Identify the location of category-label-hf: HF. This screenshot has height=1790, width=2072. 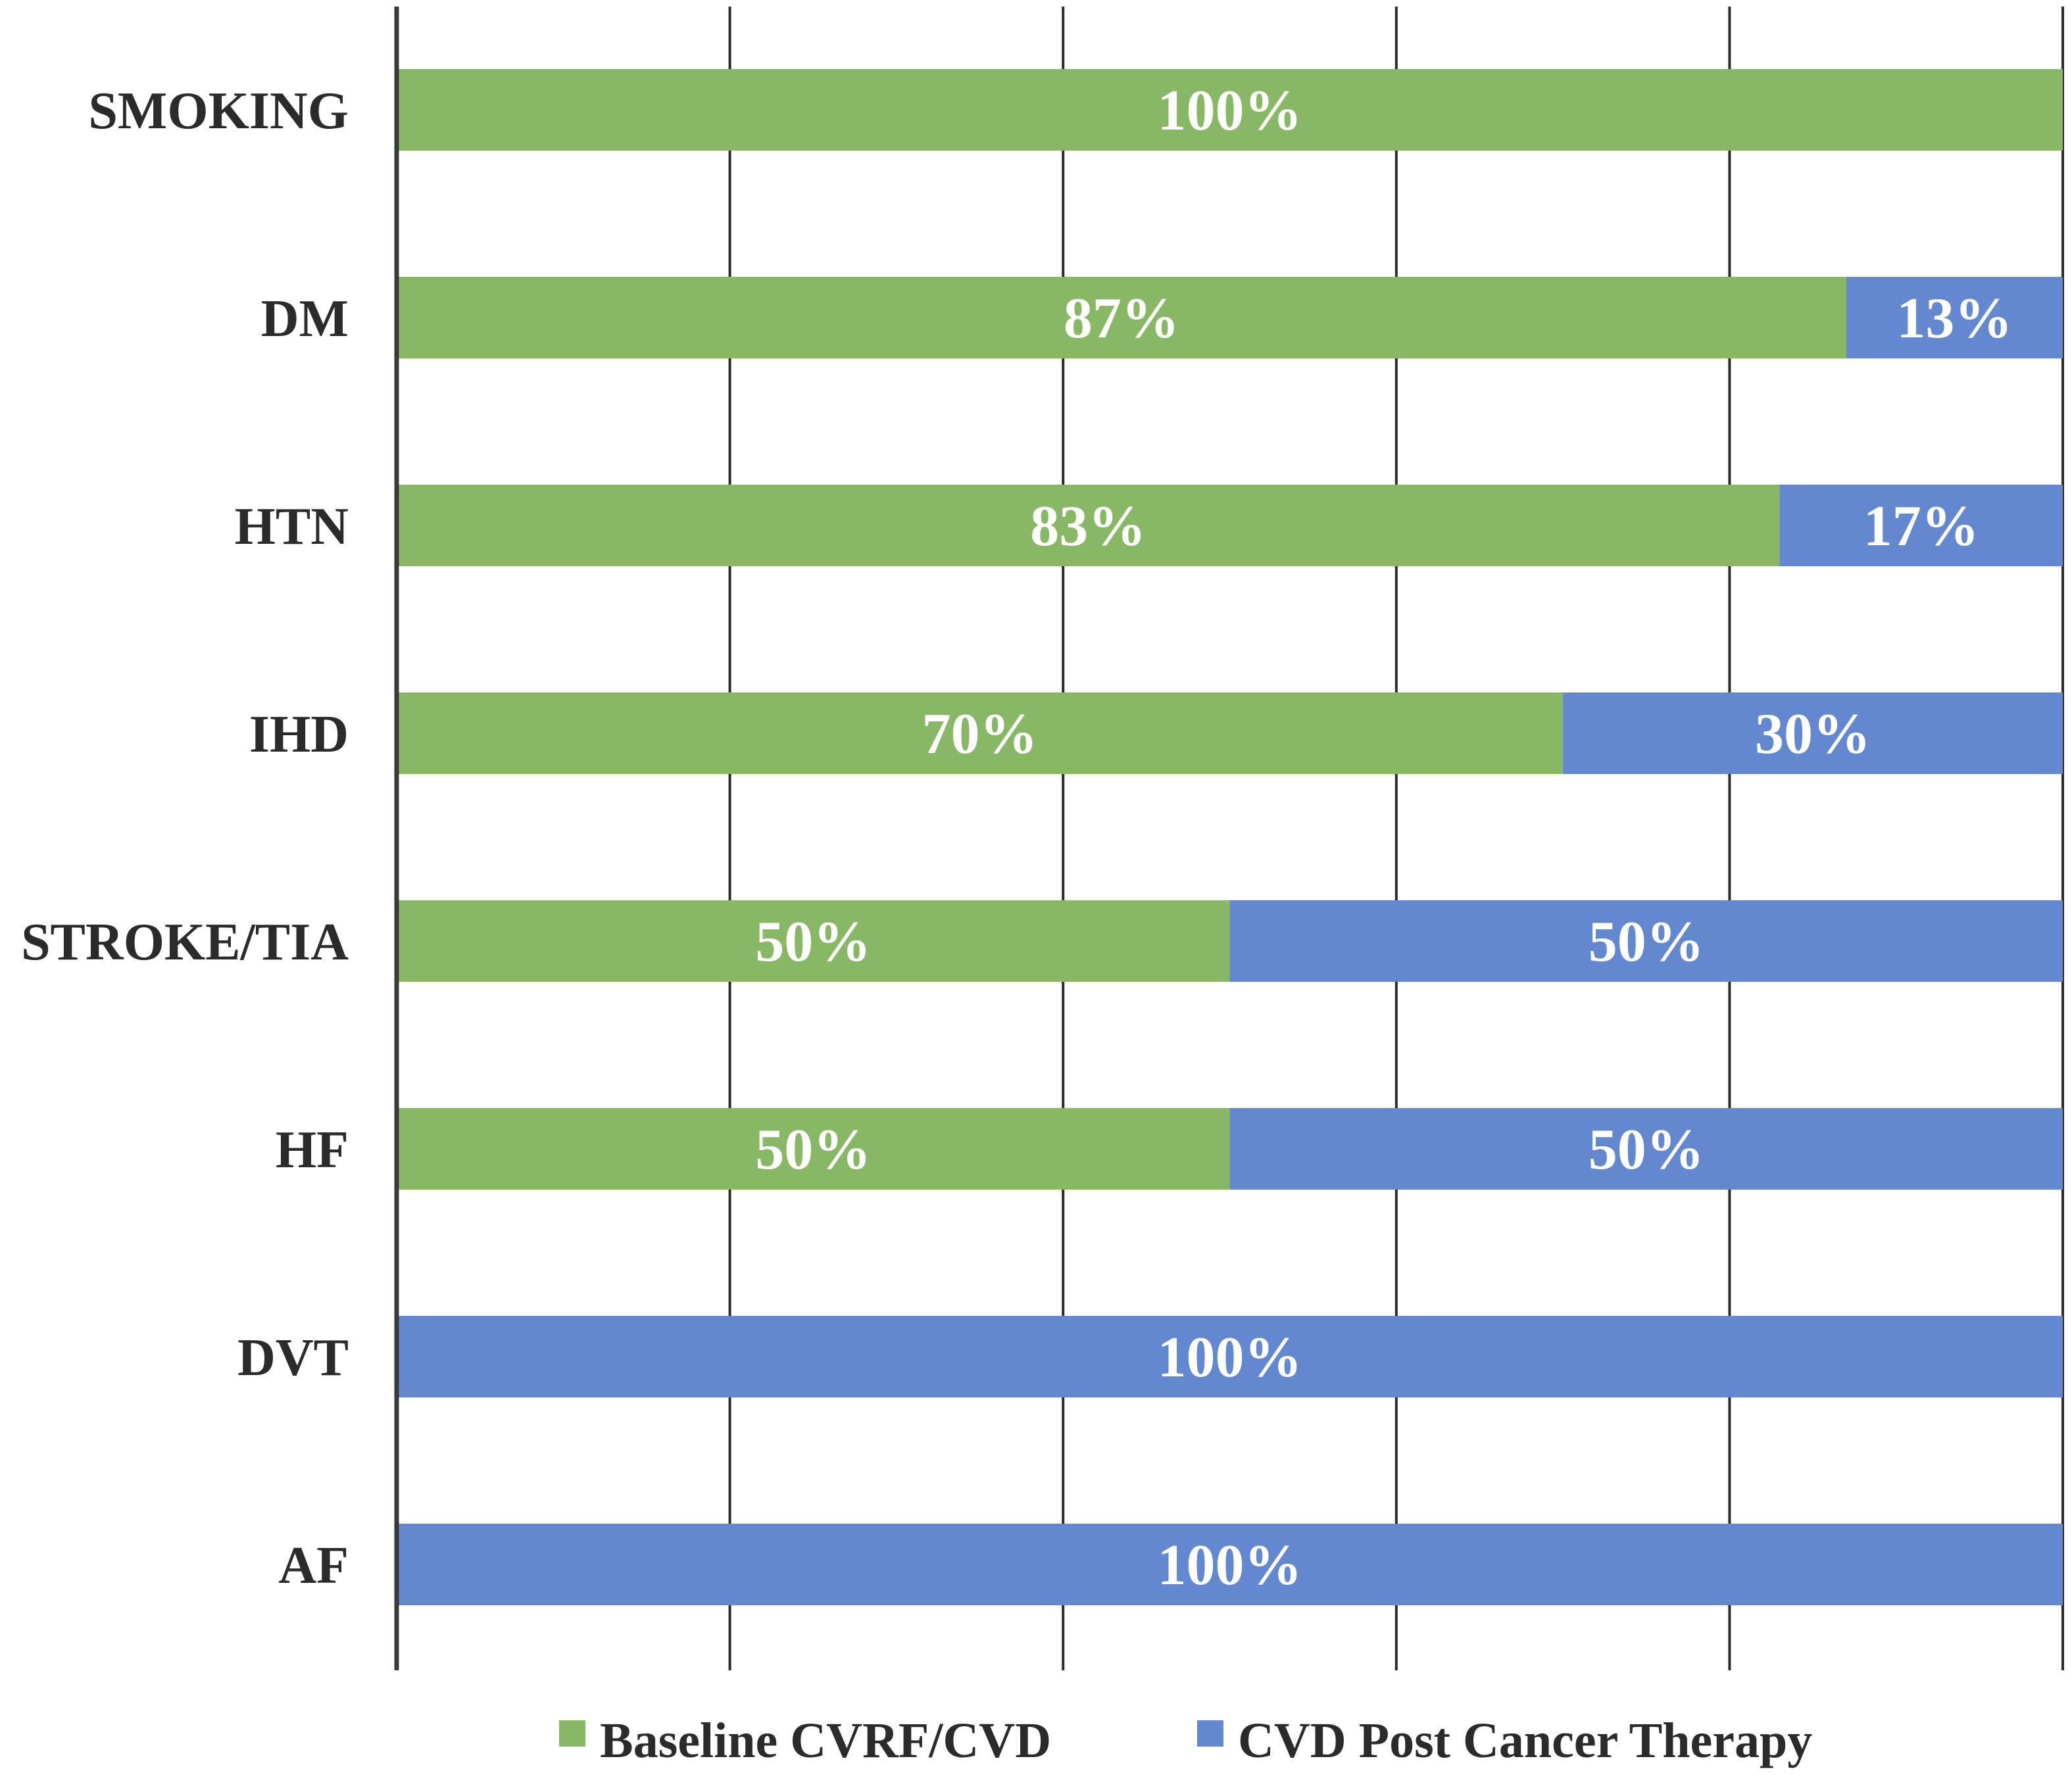
(312, 1150).